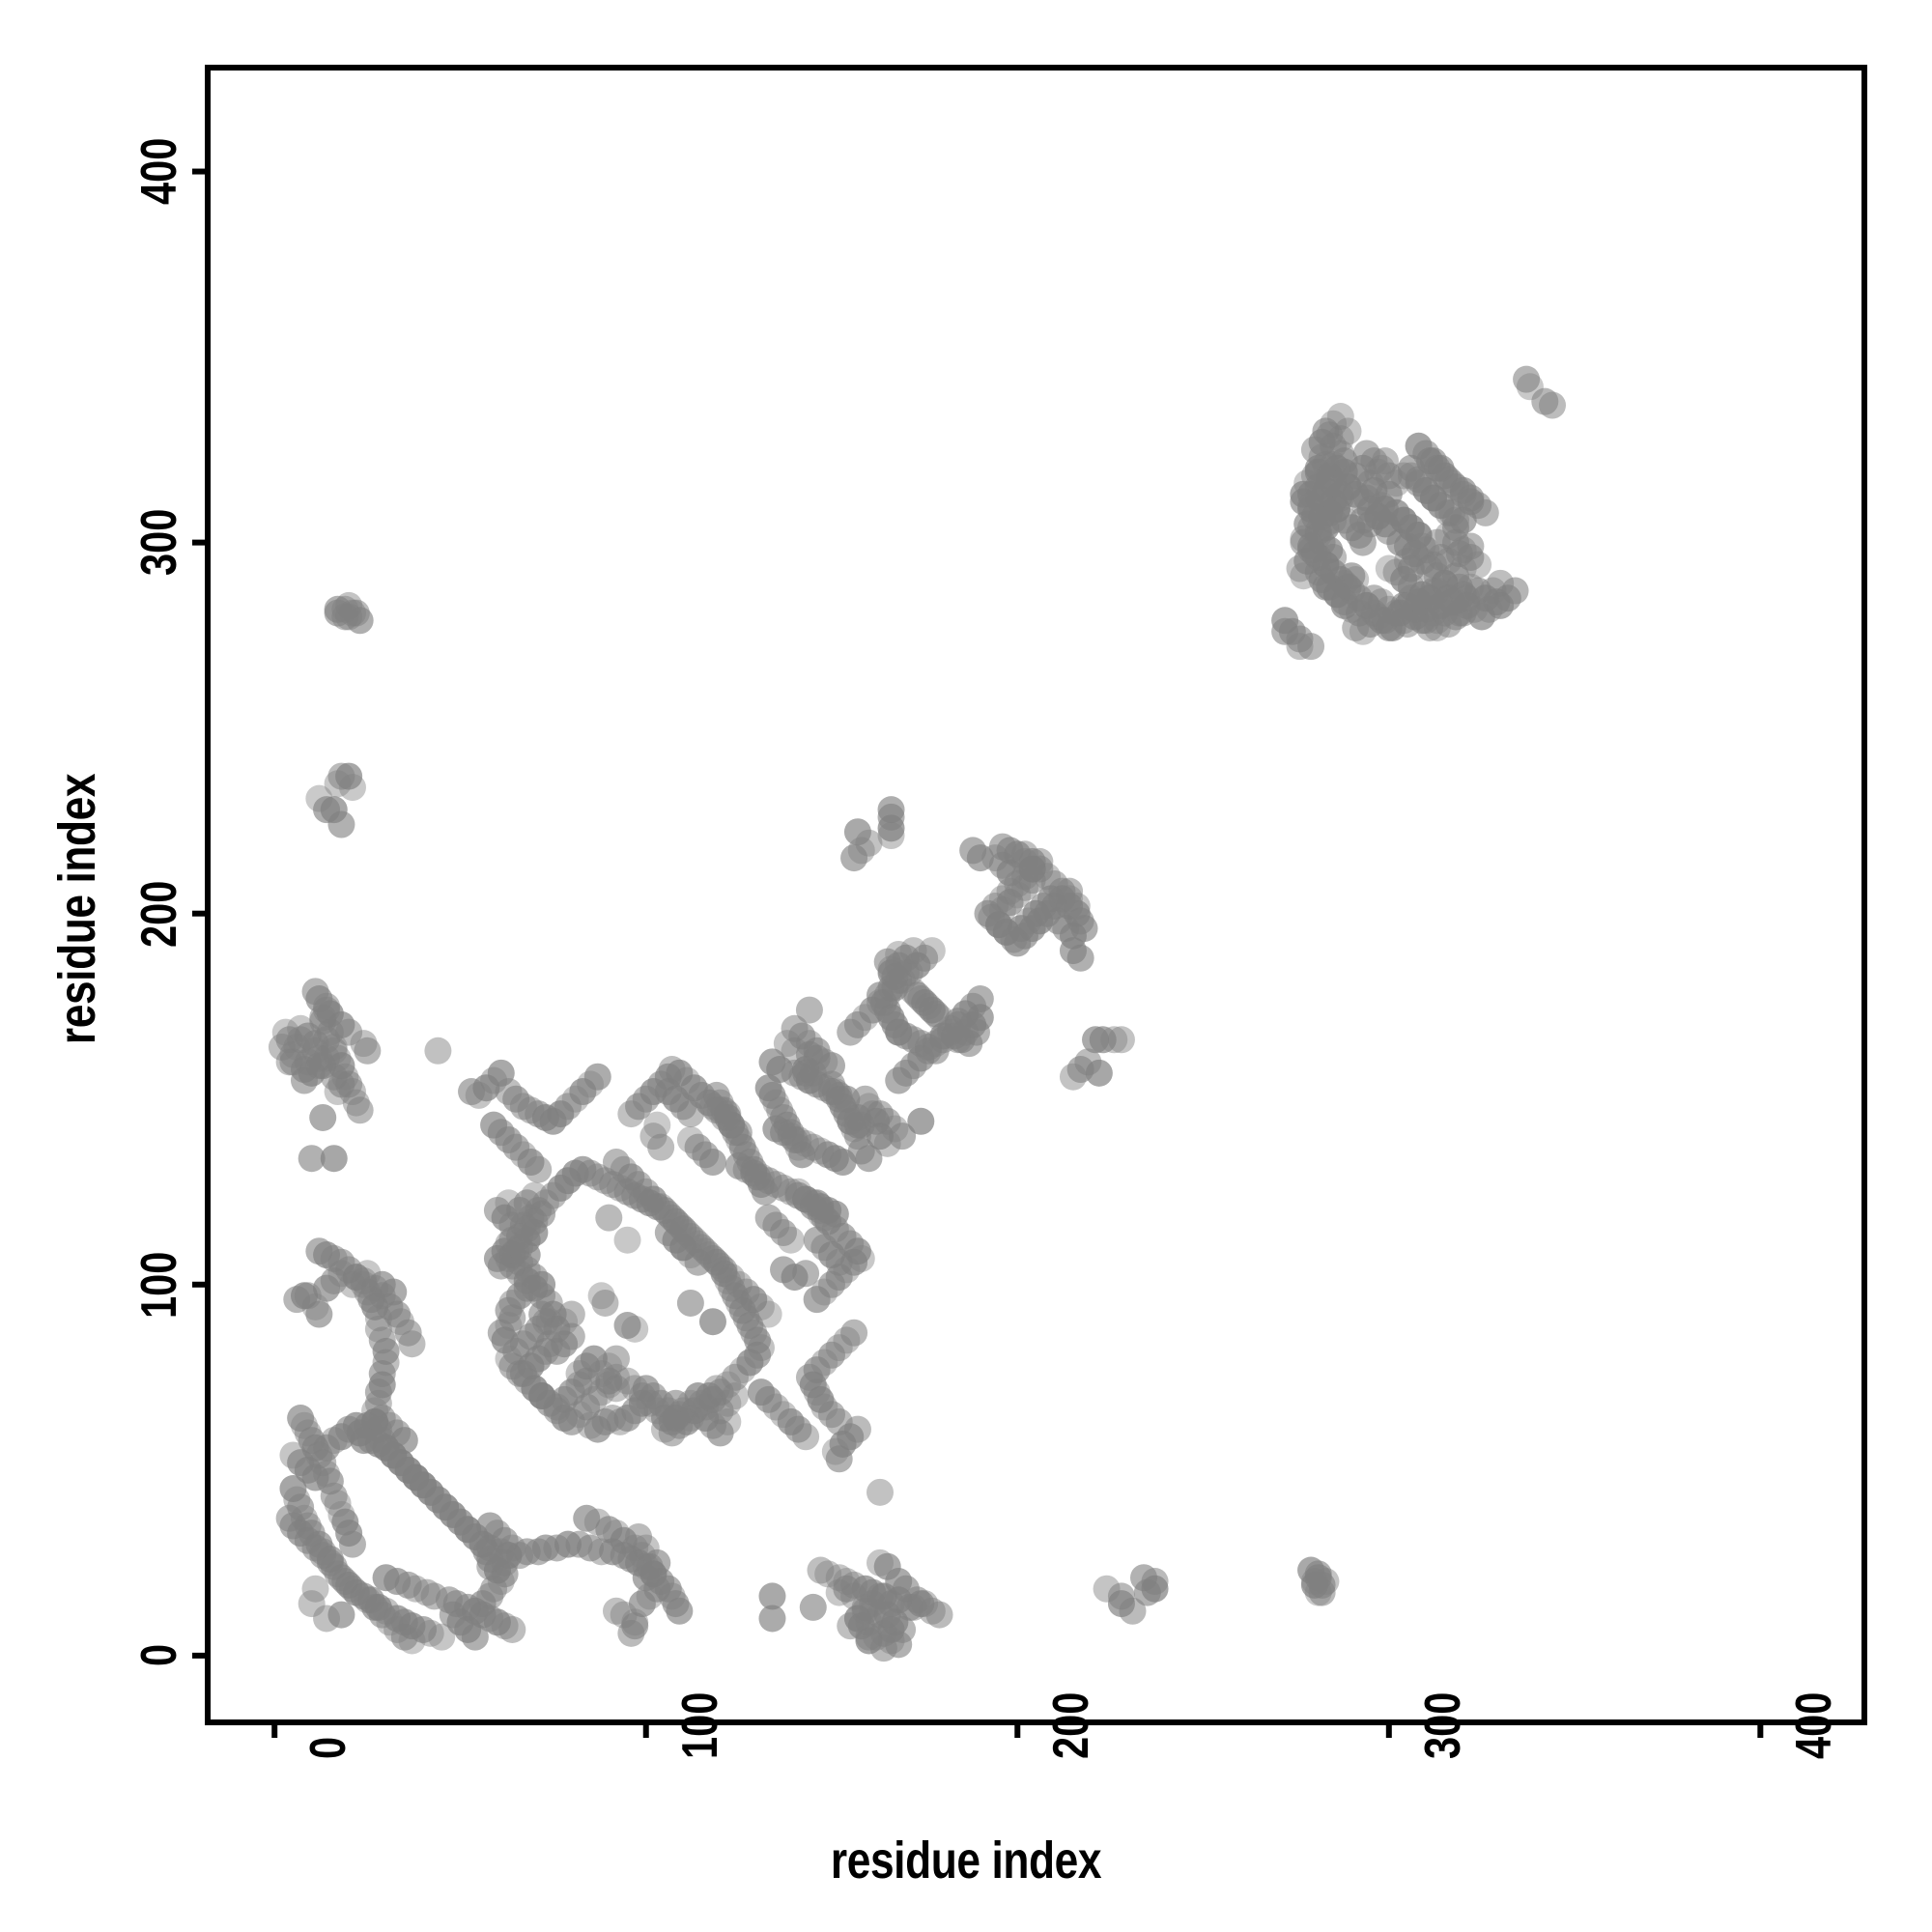  Describe the element at coordinates (77, 909) in the screenshot. I see `y-axis-title: residue index` at that location.